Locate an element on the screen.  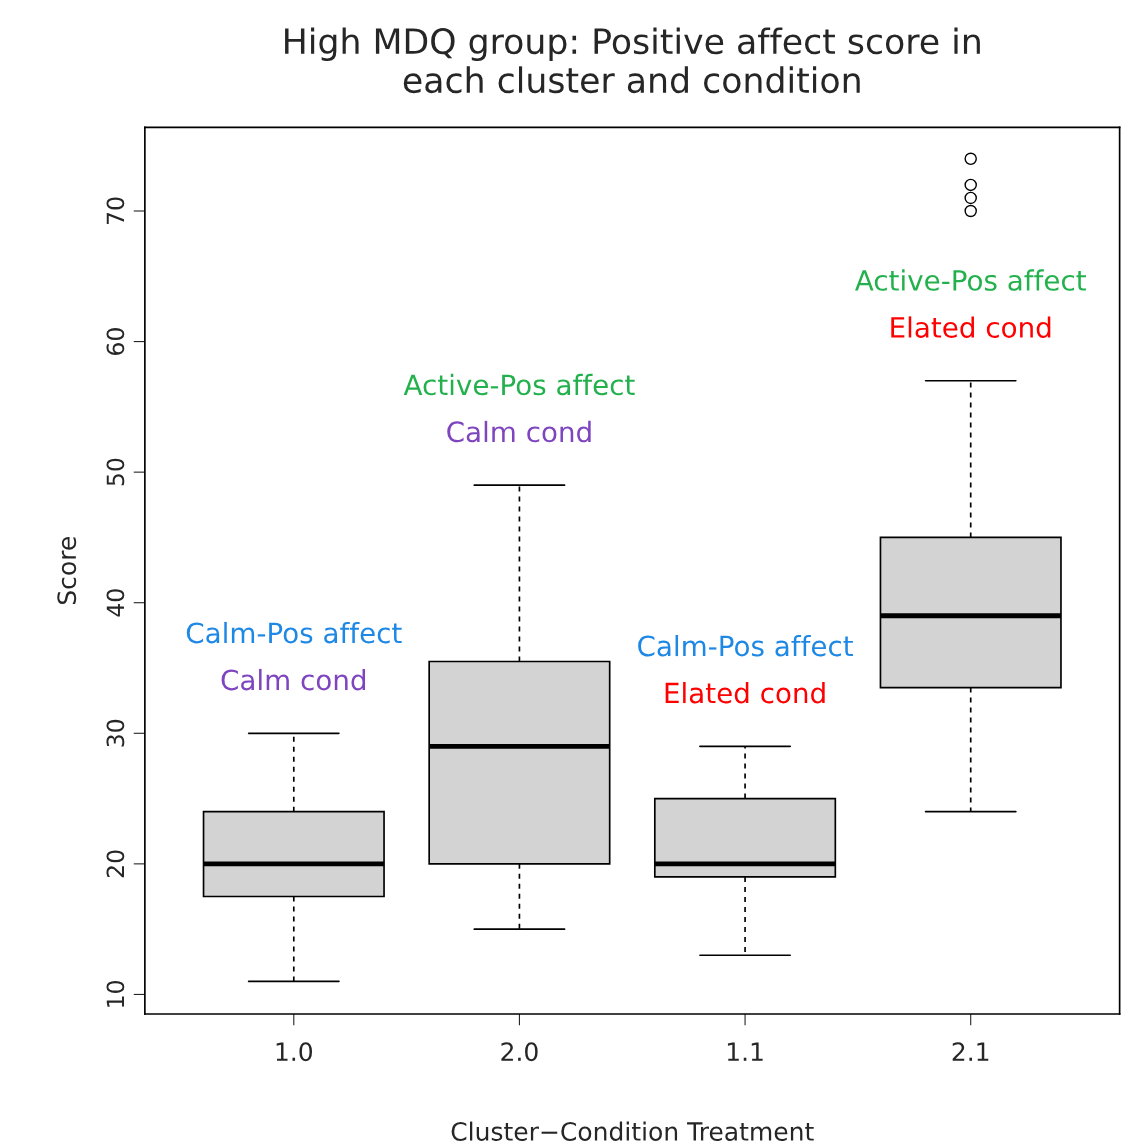
x-tick-label: 2.0 is located at coordinates (519, 1052).